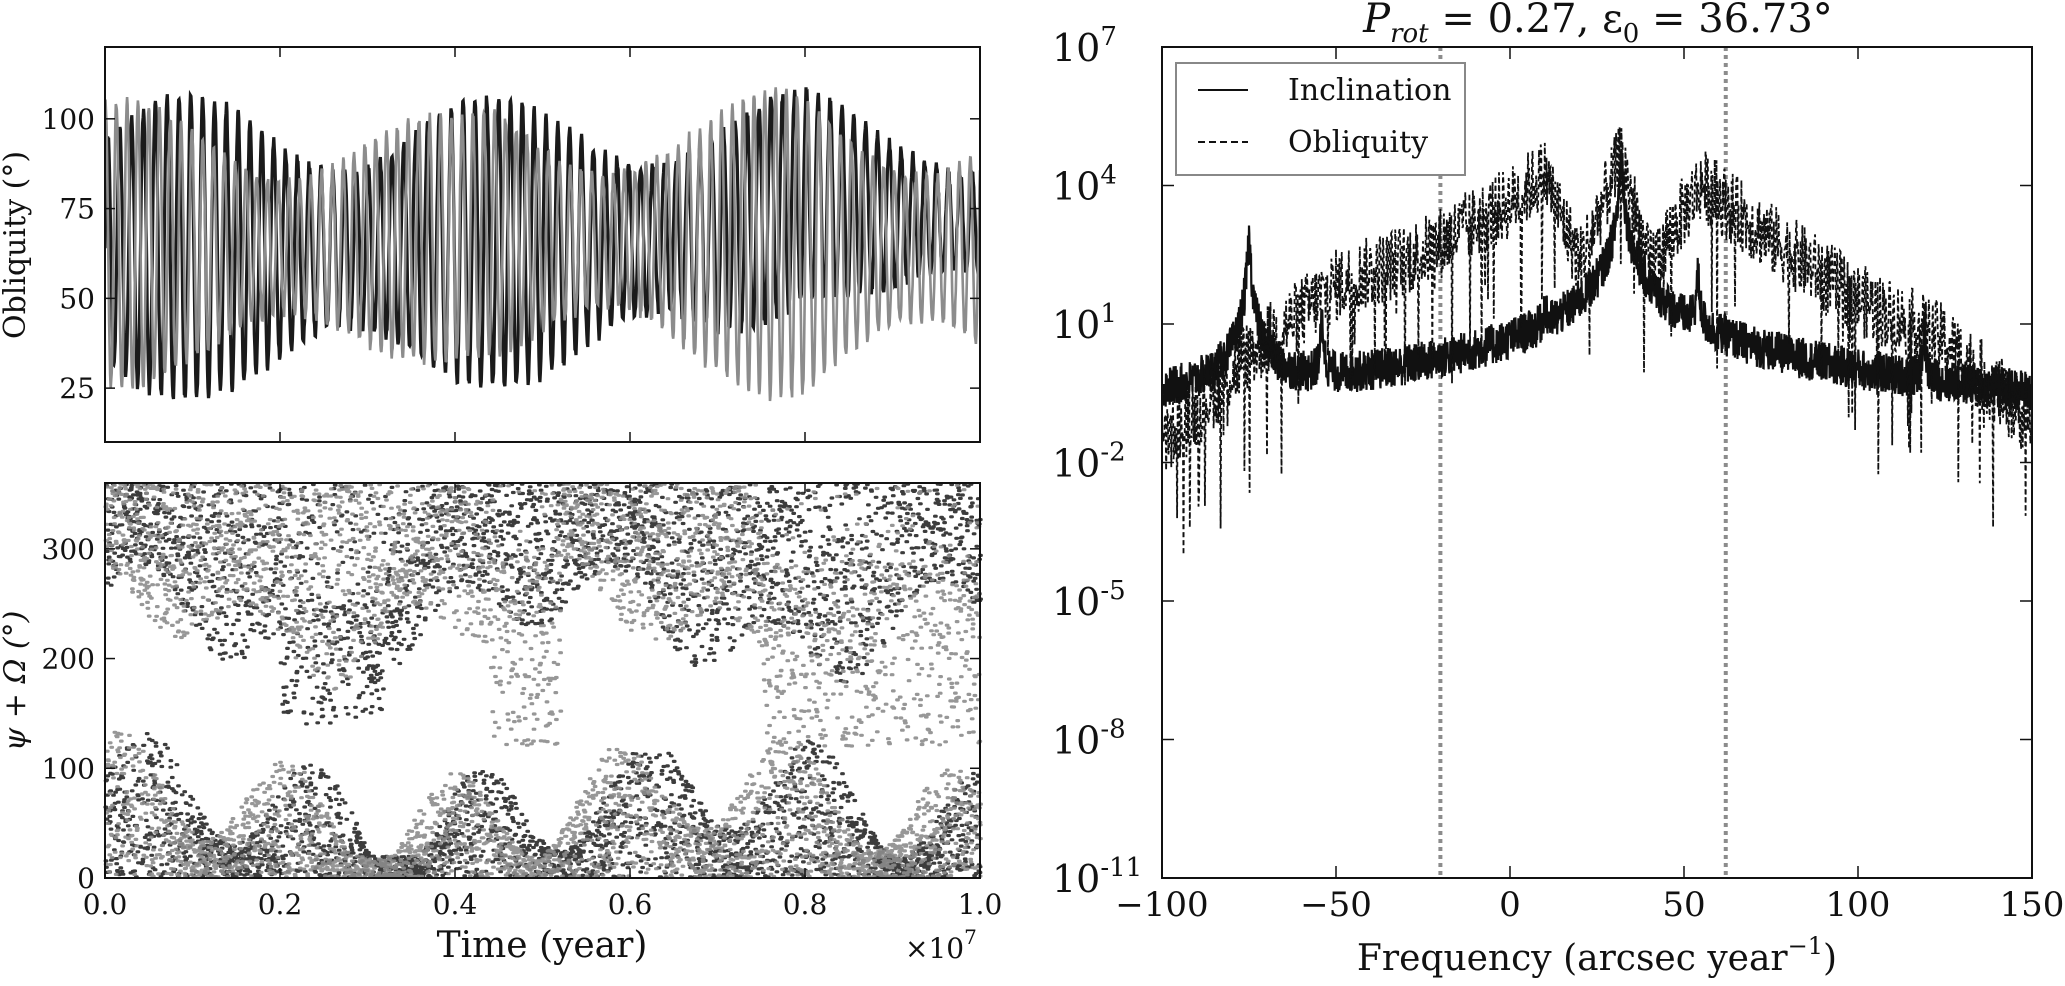 The height and width of the screenshot is (986, 2065). I want to click on precession-x-tick-label: 0.4, so click(455, 904).